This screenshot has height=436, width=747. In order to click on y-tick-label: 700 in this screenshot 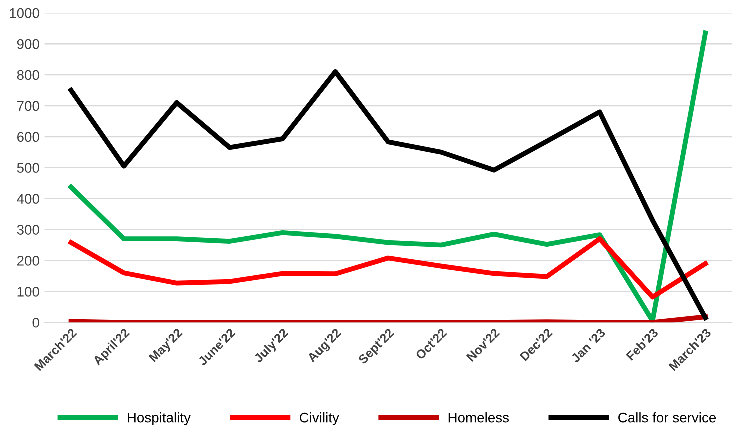, I will do `click(29, 106)`.